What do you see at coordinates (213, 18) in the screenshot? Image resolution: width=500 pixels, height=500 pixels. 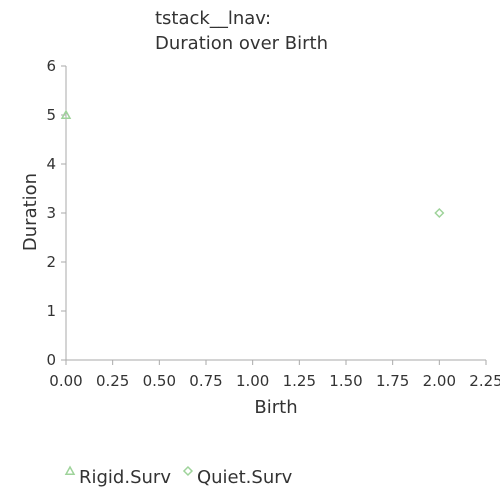 I see `chart-title-line-1: tstack__lnav:` at bounding box center [213, 18].